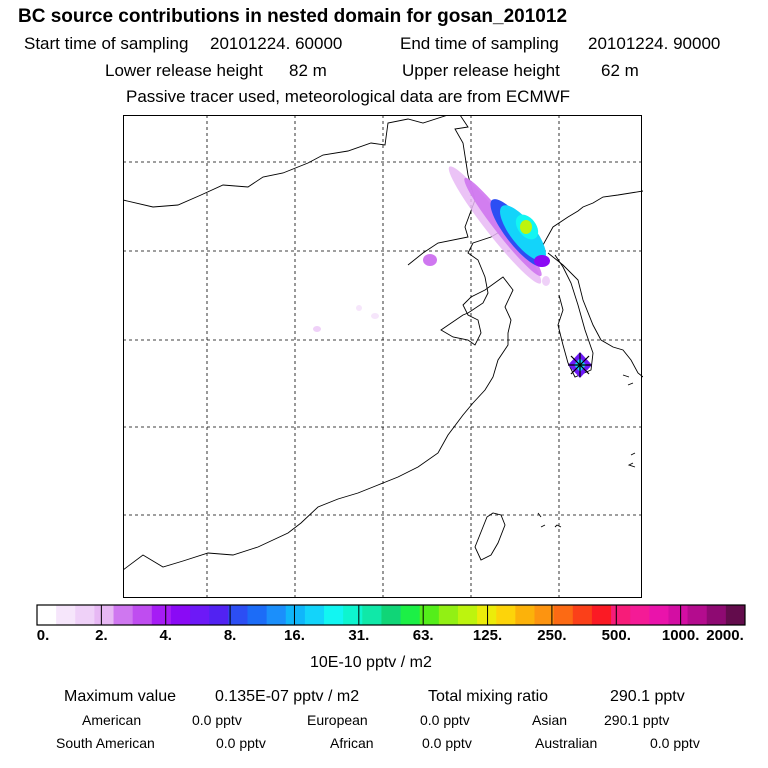  What do you see at coordinates (550, 720) in the screenshot?
I see `region-asian-name: Asian` at bounding box center [550, 720].